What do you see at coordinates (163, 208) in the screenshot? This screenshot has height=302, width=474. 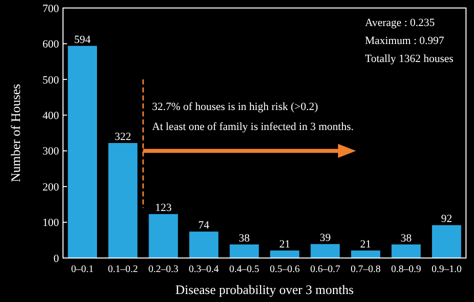 I see `data-label: 123` at bounding box center [163, 208].